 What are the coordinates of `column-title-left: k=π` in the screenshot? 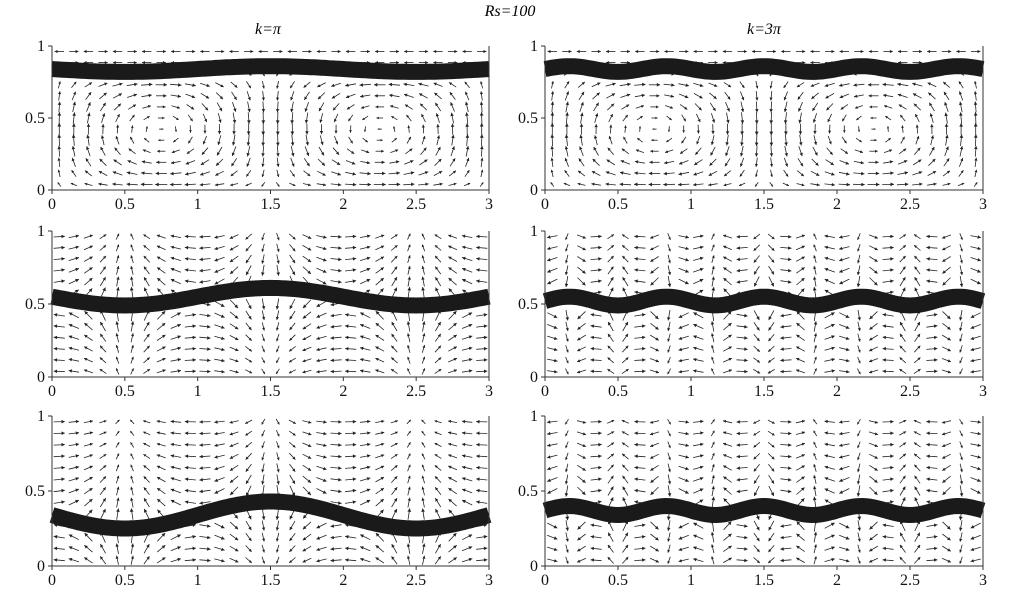 It's located at (268, 29).